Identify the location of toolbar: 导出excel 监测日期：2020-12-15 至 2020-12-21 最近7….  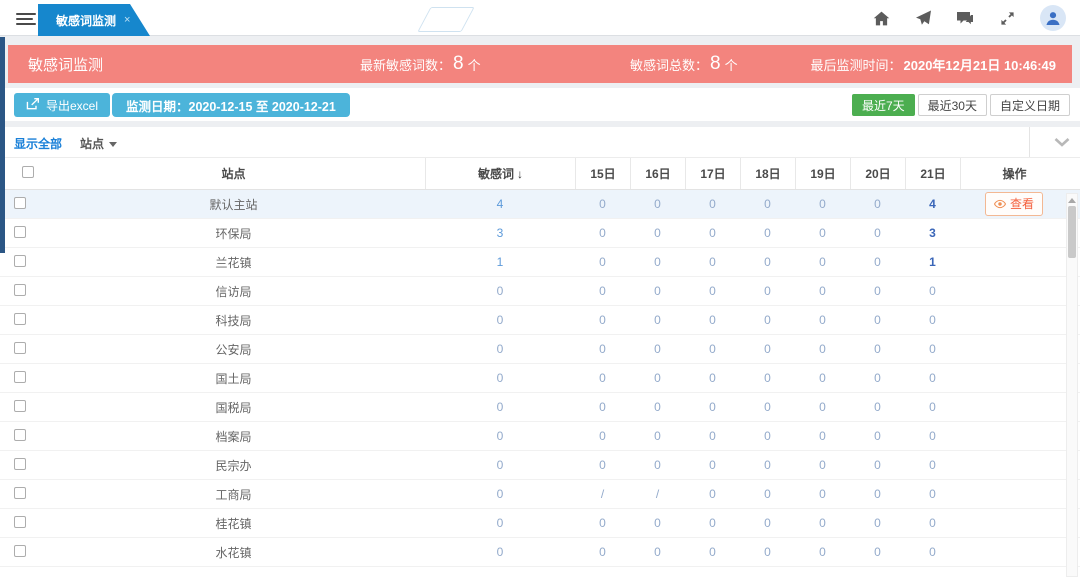
(540, 104).